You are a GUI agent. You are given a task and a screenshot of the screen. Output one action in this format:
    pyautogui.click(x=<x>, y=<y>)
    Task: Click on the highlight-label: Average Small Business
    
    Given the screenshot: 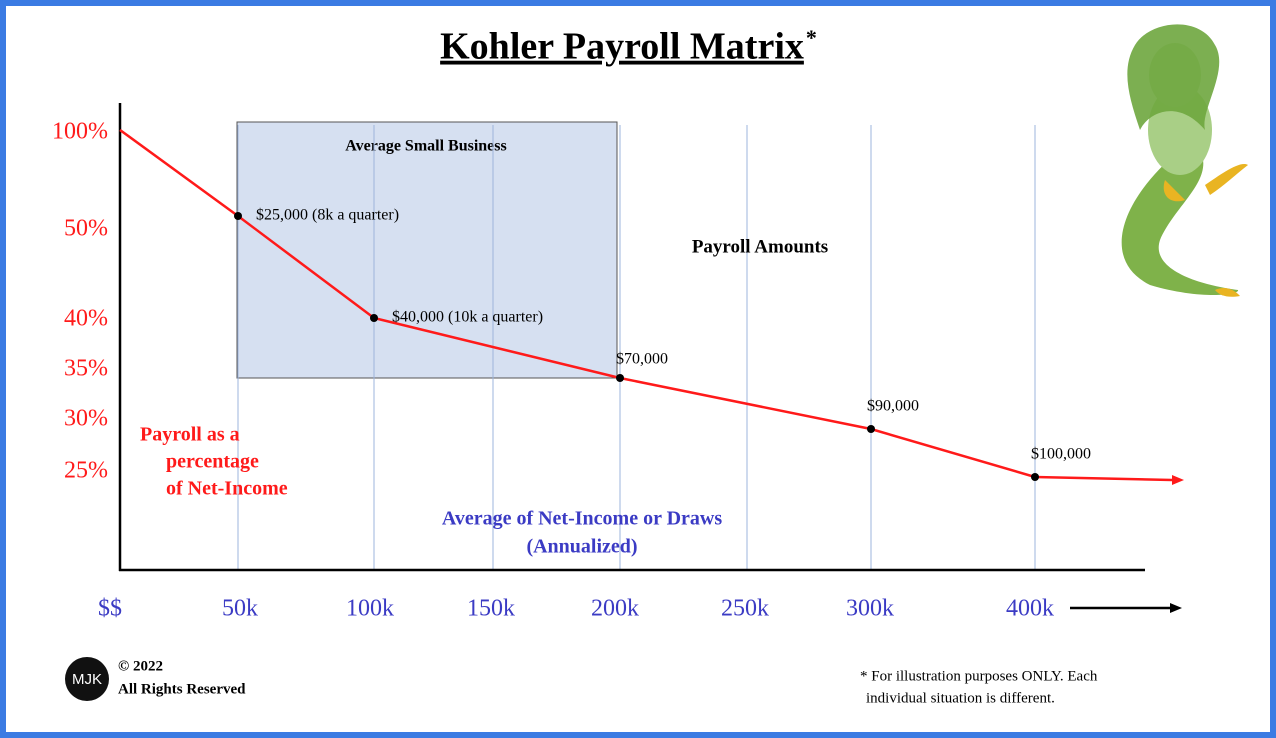 What is the action you would take?
    pyautogui.click(x=425, y=146)
    